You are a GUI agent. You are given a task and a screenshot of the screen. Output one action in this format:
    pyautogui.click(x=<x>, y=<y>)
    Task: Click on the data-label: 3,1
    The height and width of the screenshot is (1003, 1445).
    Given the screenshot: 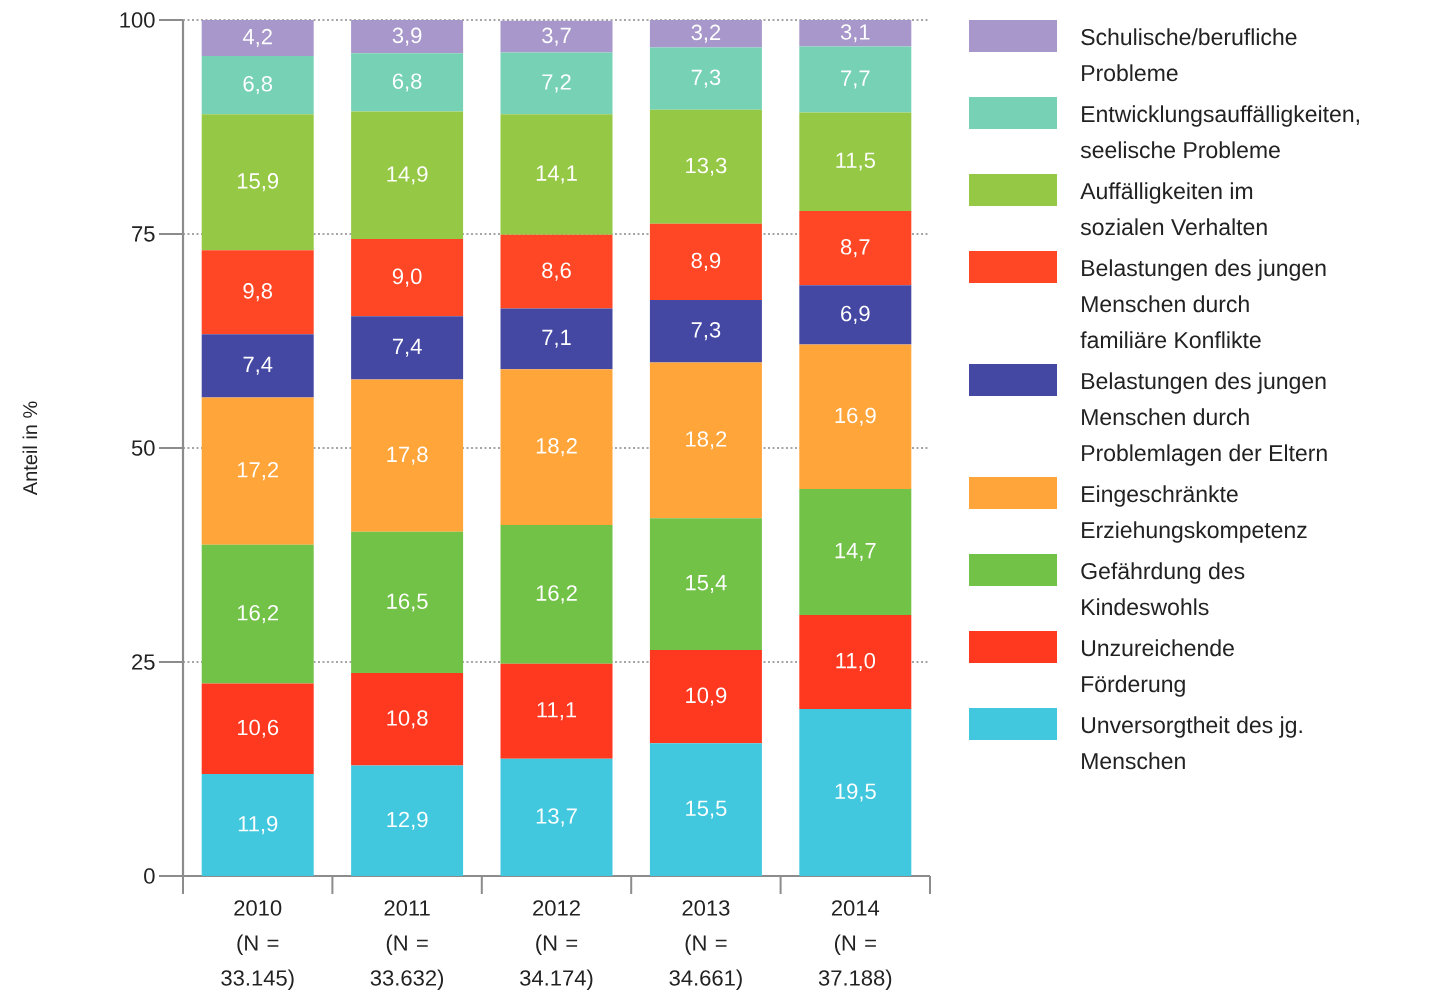 What is the action you would take?
    pyautogui.click(x=855, y=33)
    